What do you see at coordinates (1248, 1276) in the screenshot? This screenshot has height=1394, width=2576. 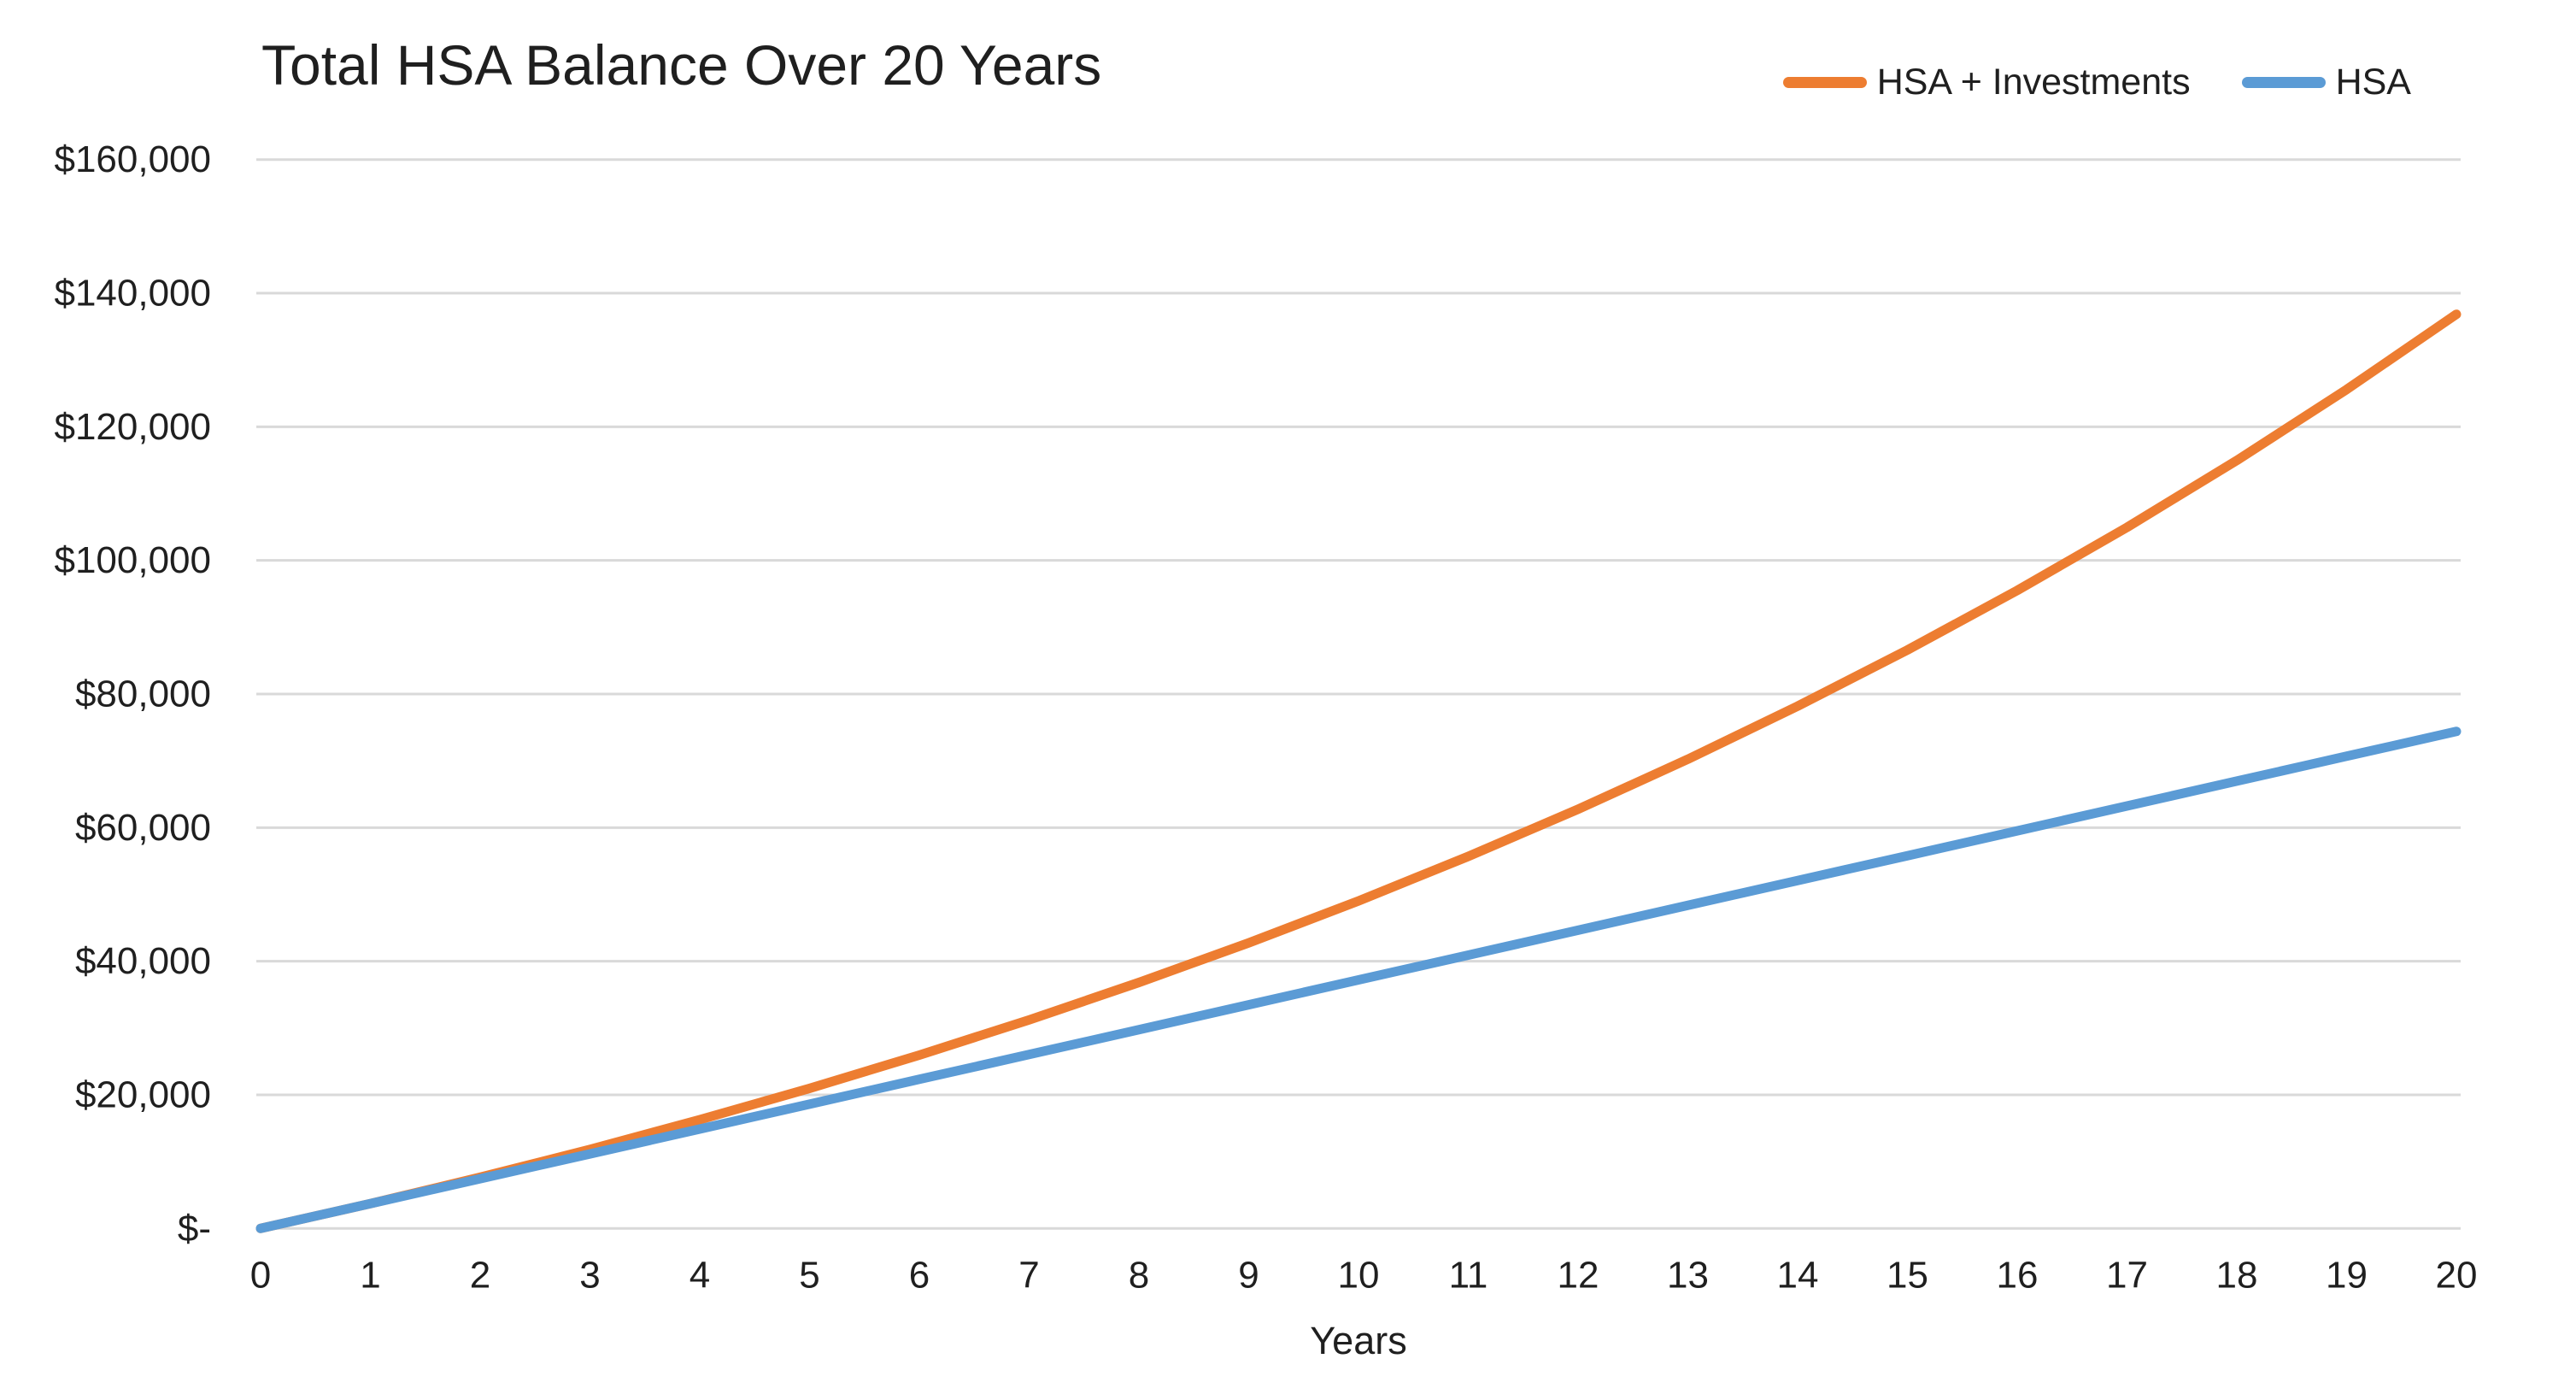 I see `x-tick-label: 9` at bounding box center [1248, 1276].